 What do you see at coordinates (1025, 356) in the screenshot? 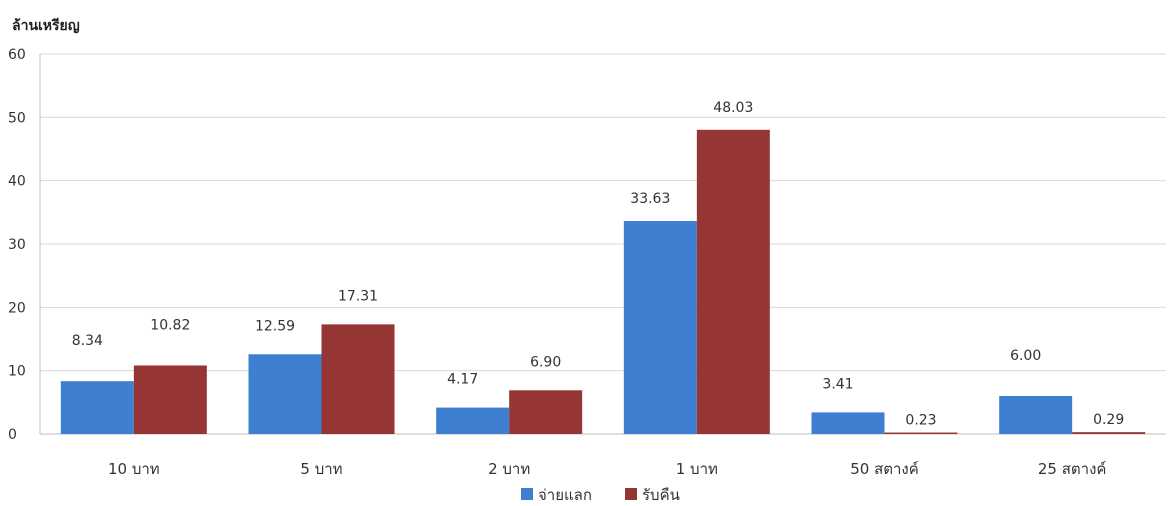
I see `data-label: 6.00` at bounding box center [1025, 356].